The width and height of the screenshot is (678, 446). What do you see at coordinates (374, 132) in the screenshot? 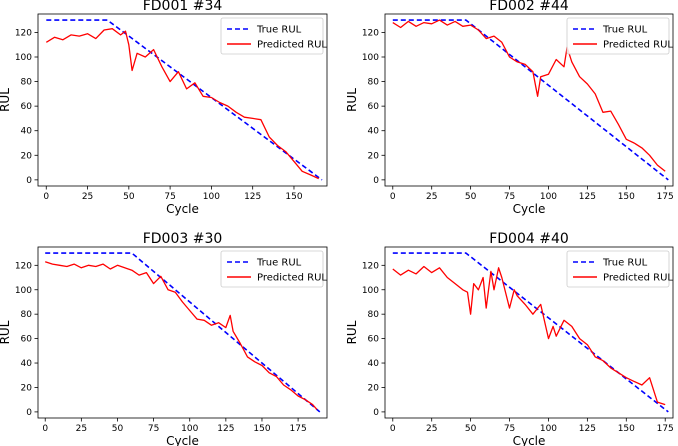
I see `chart-2-y-tick-label: 40` at bounding box center [374, 132].